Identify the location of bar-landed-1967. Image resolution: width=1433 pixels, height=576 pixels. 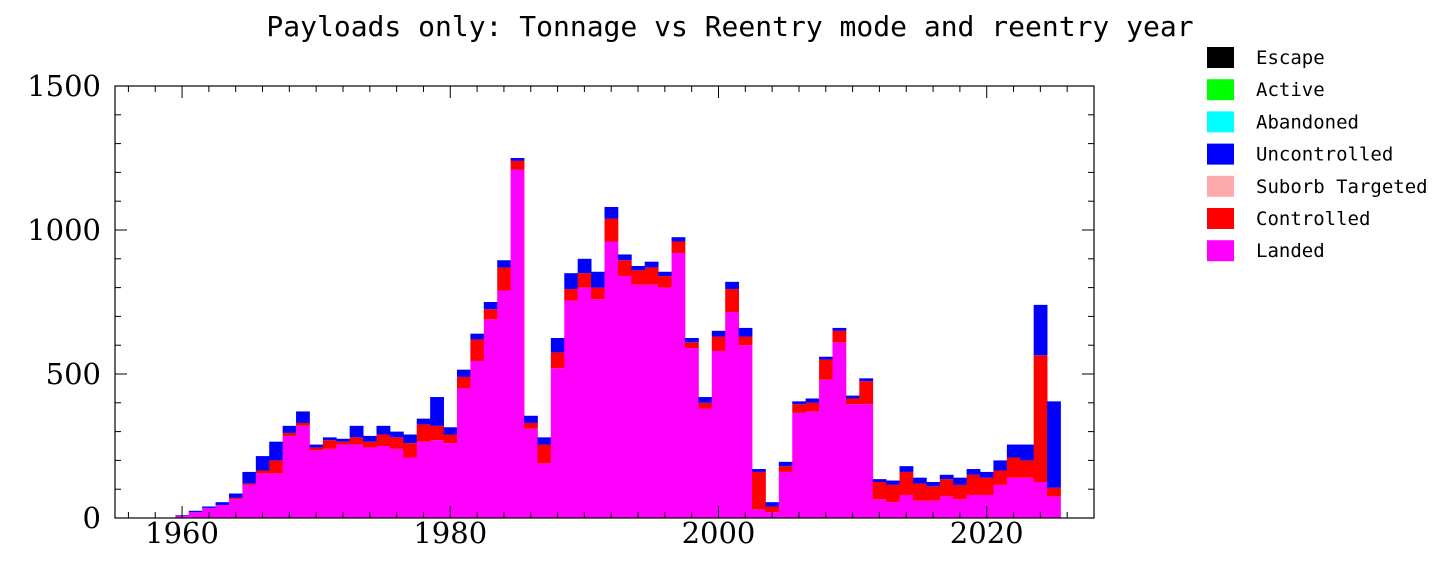
(276, 495).